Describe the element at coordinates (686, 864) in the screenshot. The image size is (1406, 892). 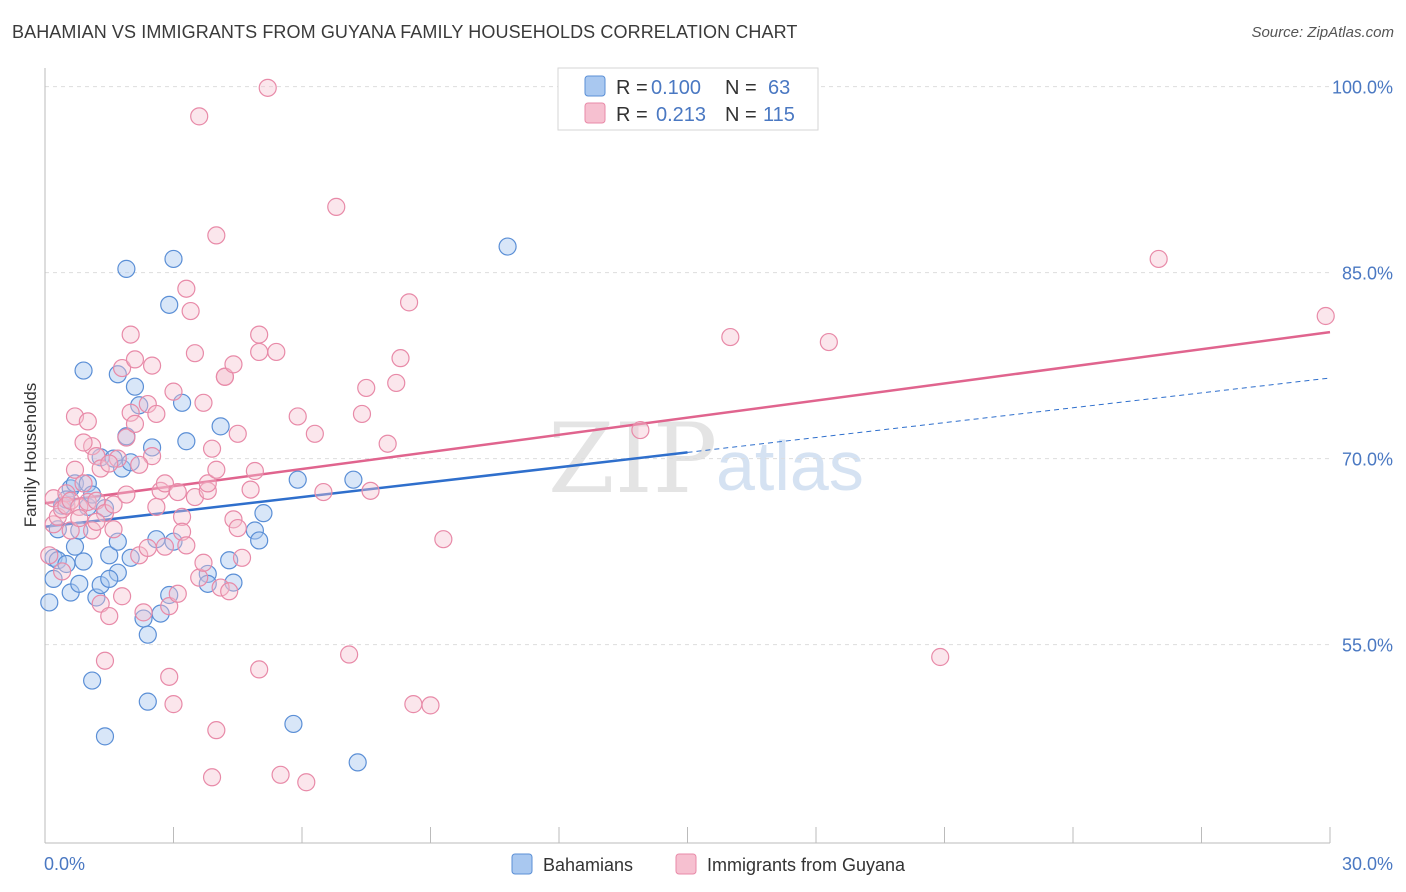
I see `legend-guyana-swatch` at that location.